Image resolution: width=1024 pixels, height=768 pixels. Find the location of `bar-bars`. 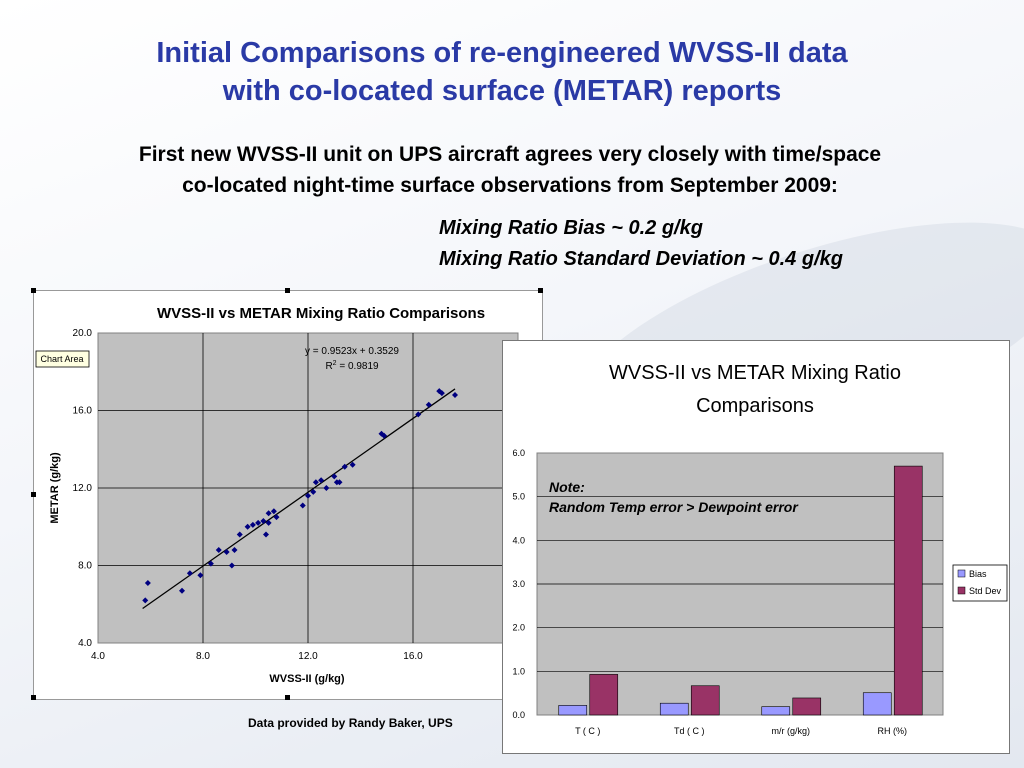

bar-bars is located at coordinates (740, 590).